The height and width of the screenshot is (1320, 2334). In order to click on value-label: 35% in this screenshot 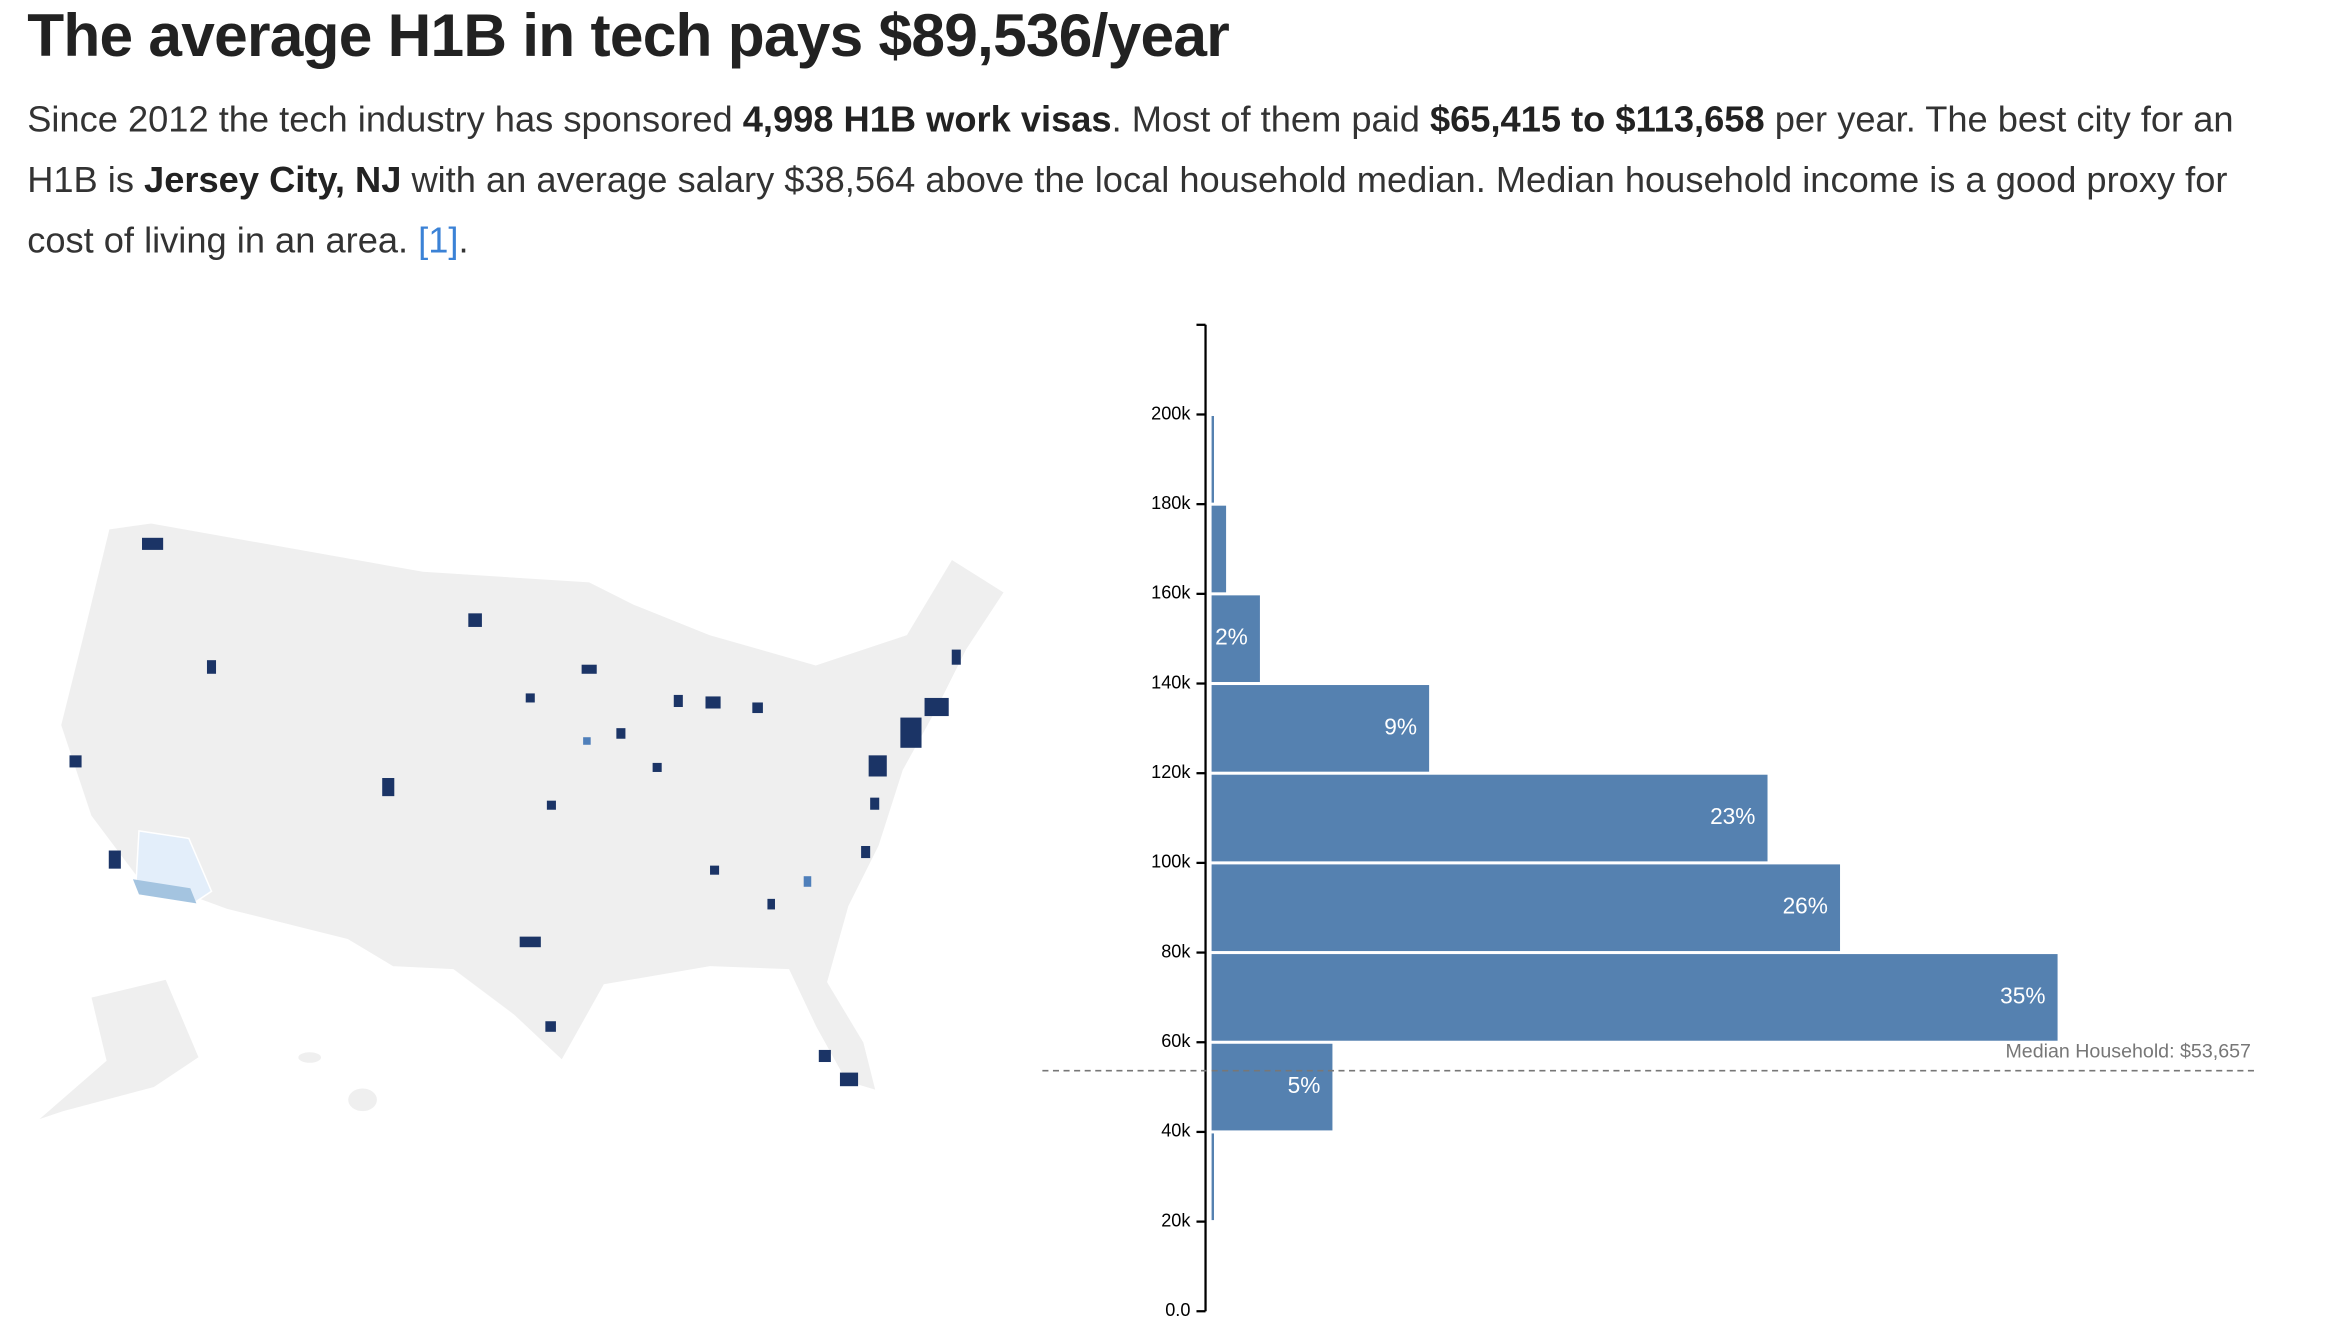, I will do `click(2022, 995)`.